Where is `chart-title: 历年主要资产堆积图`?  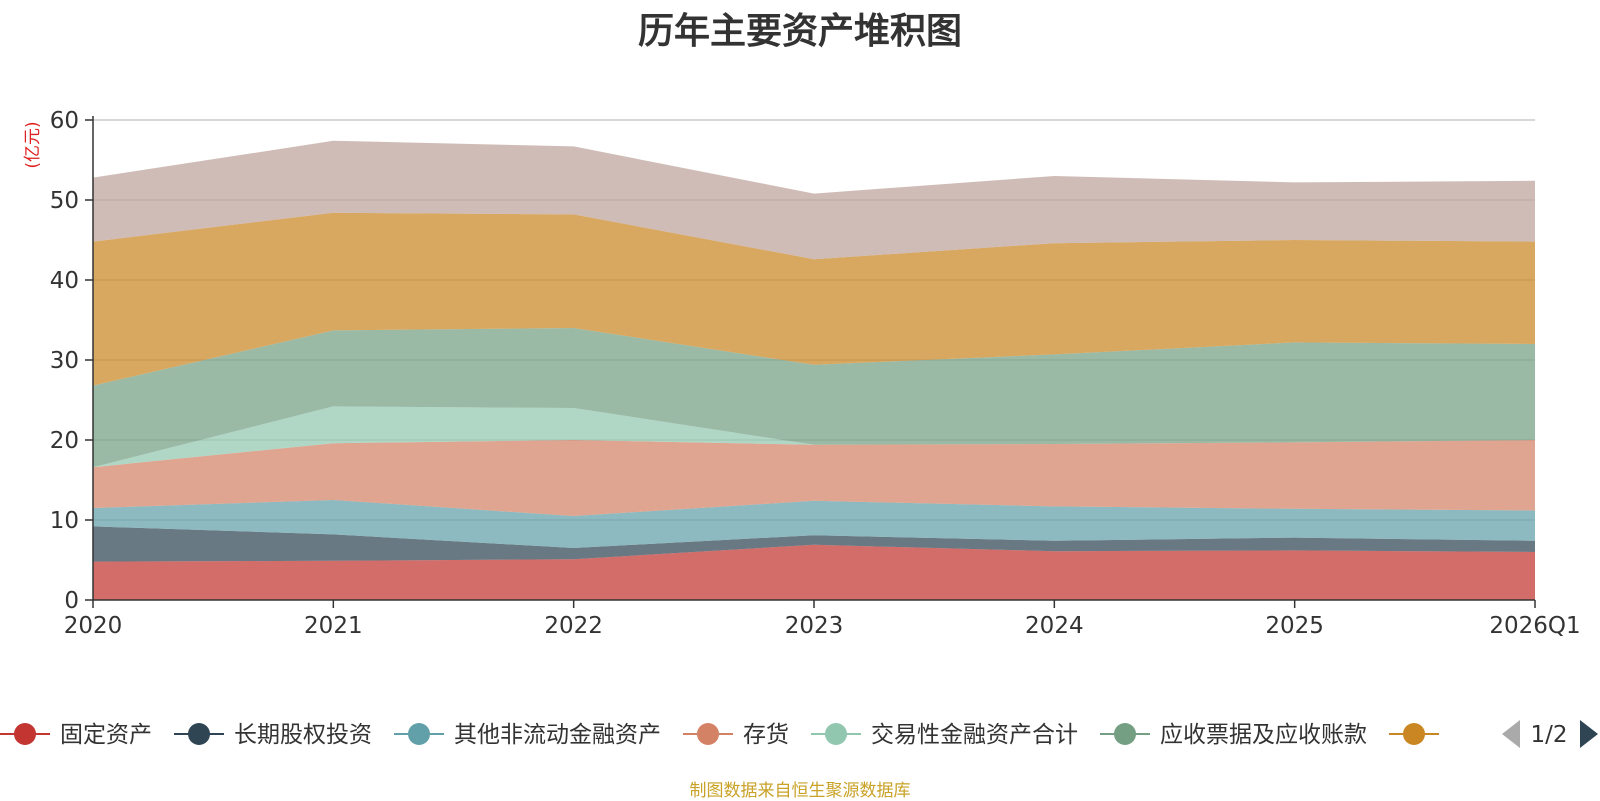 chart-title: 历年主要资产堆积图 is located at coordinates (799, 31).